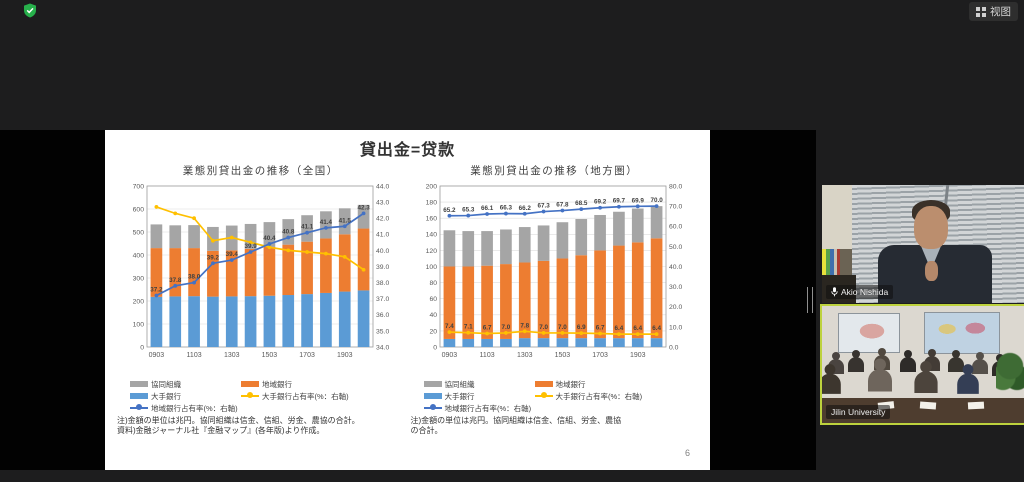 This screenshot has height=482, width=1024. Describe the element at coordinates (260, 171) in the screenshot. I see `chart-national-title: 業態別貸出金の推移（全国）` at that location.